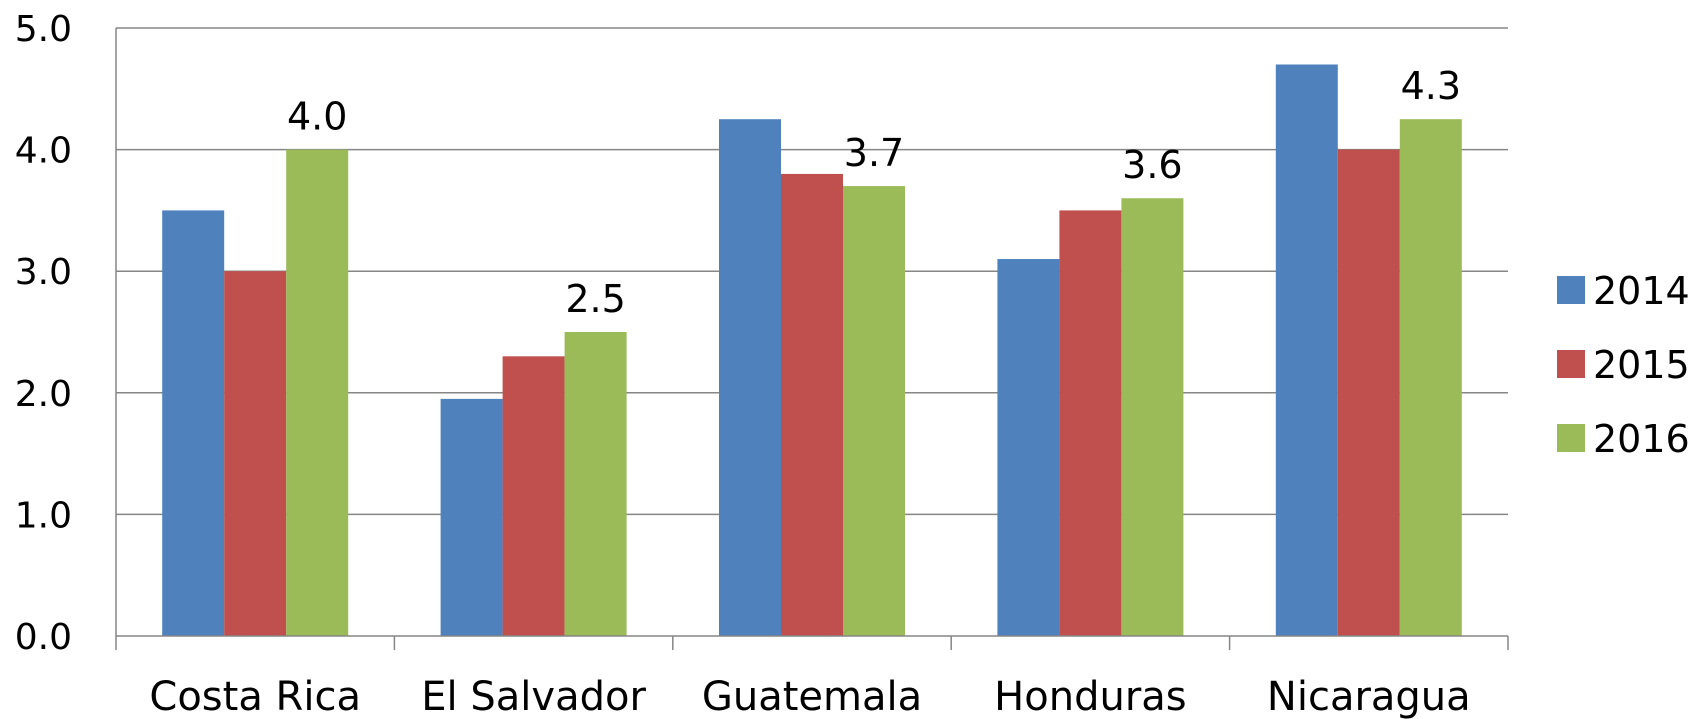  What do you see at coordinates (1431, 86) in the screenshot?
I see `data-label: 4.3` at bounding box center [1431, 86].